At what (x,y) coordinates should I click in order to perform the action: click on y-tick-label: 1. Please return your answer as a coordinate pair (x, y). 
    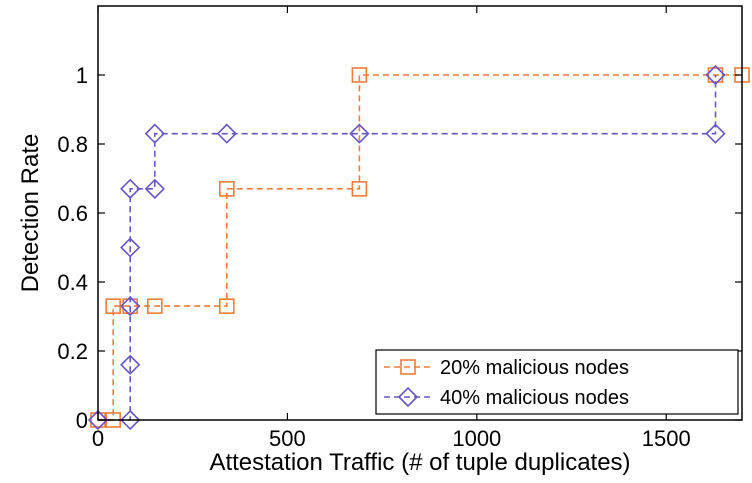
    Looking at the image, I should click on (82, 75).